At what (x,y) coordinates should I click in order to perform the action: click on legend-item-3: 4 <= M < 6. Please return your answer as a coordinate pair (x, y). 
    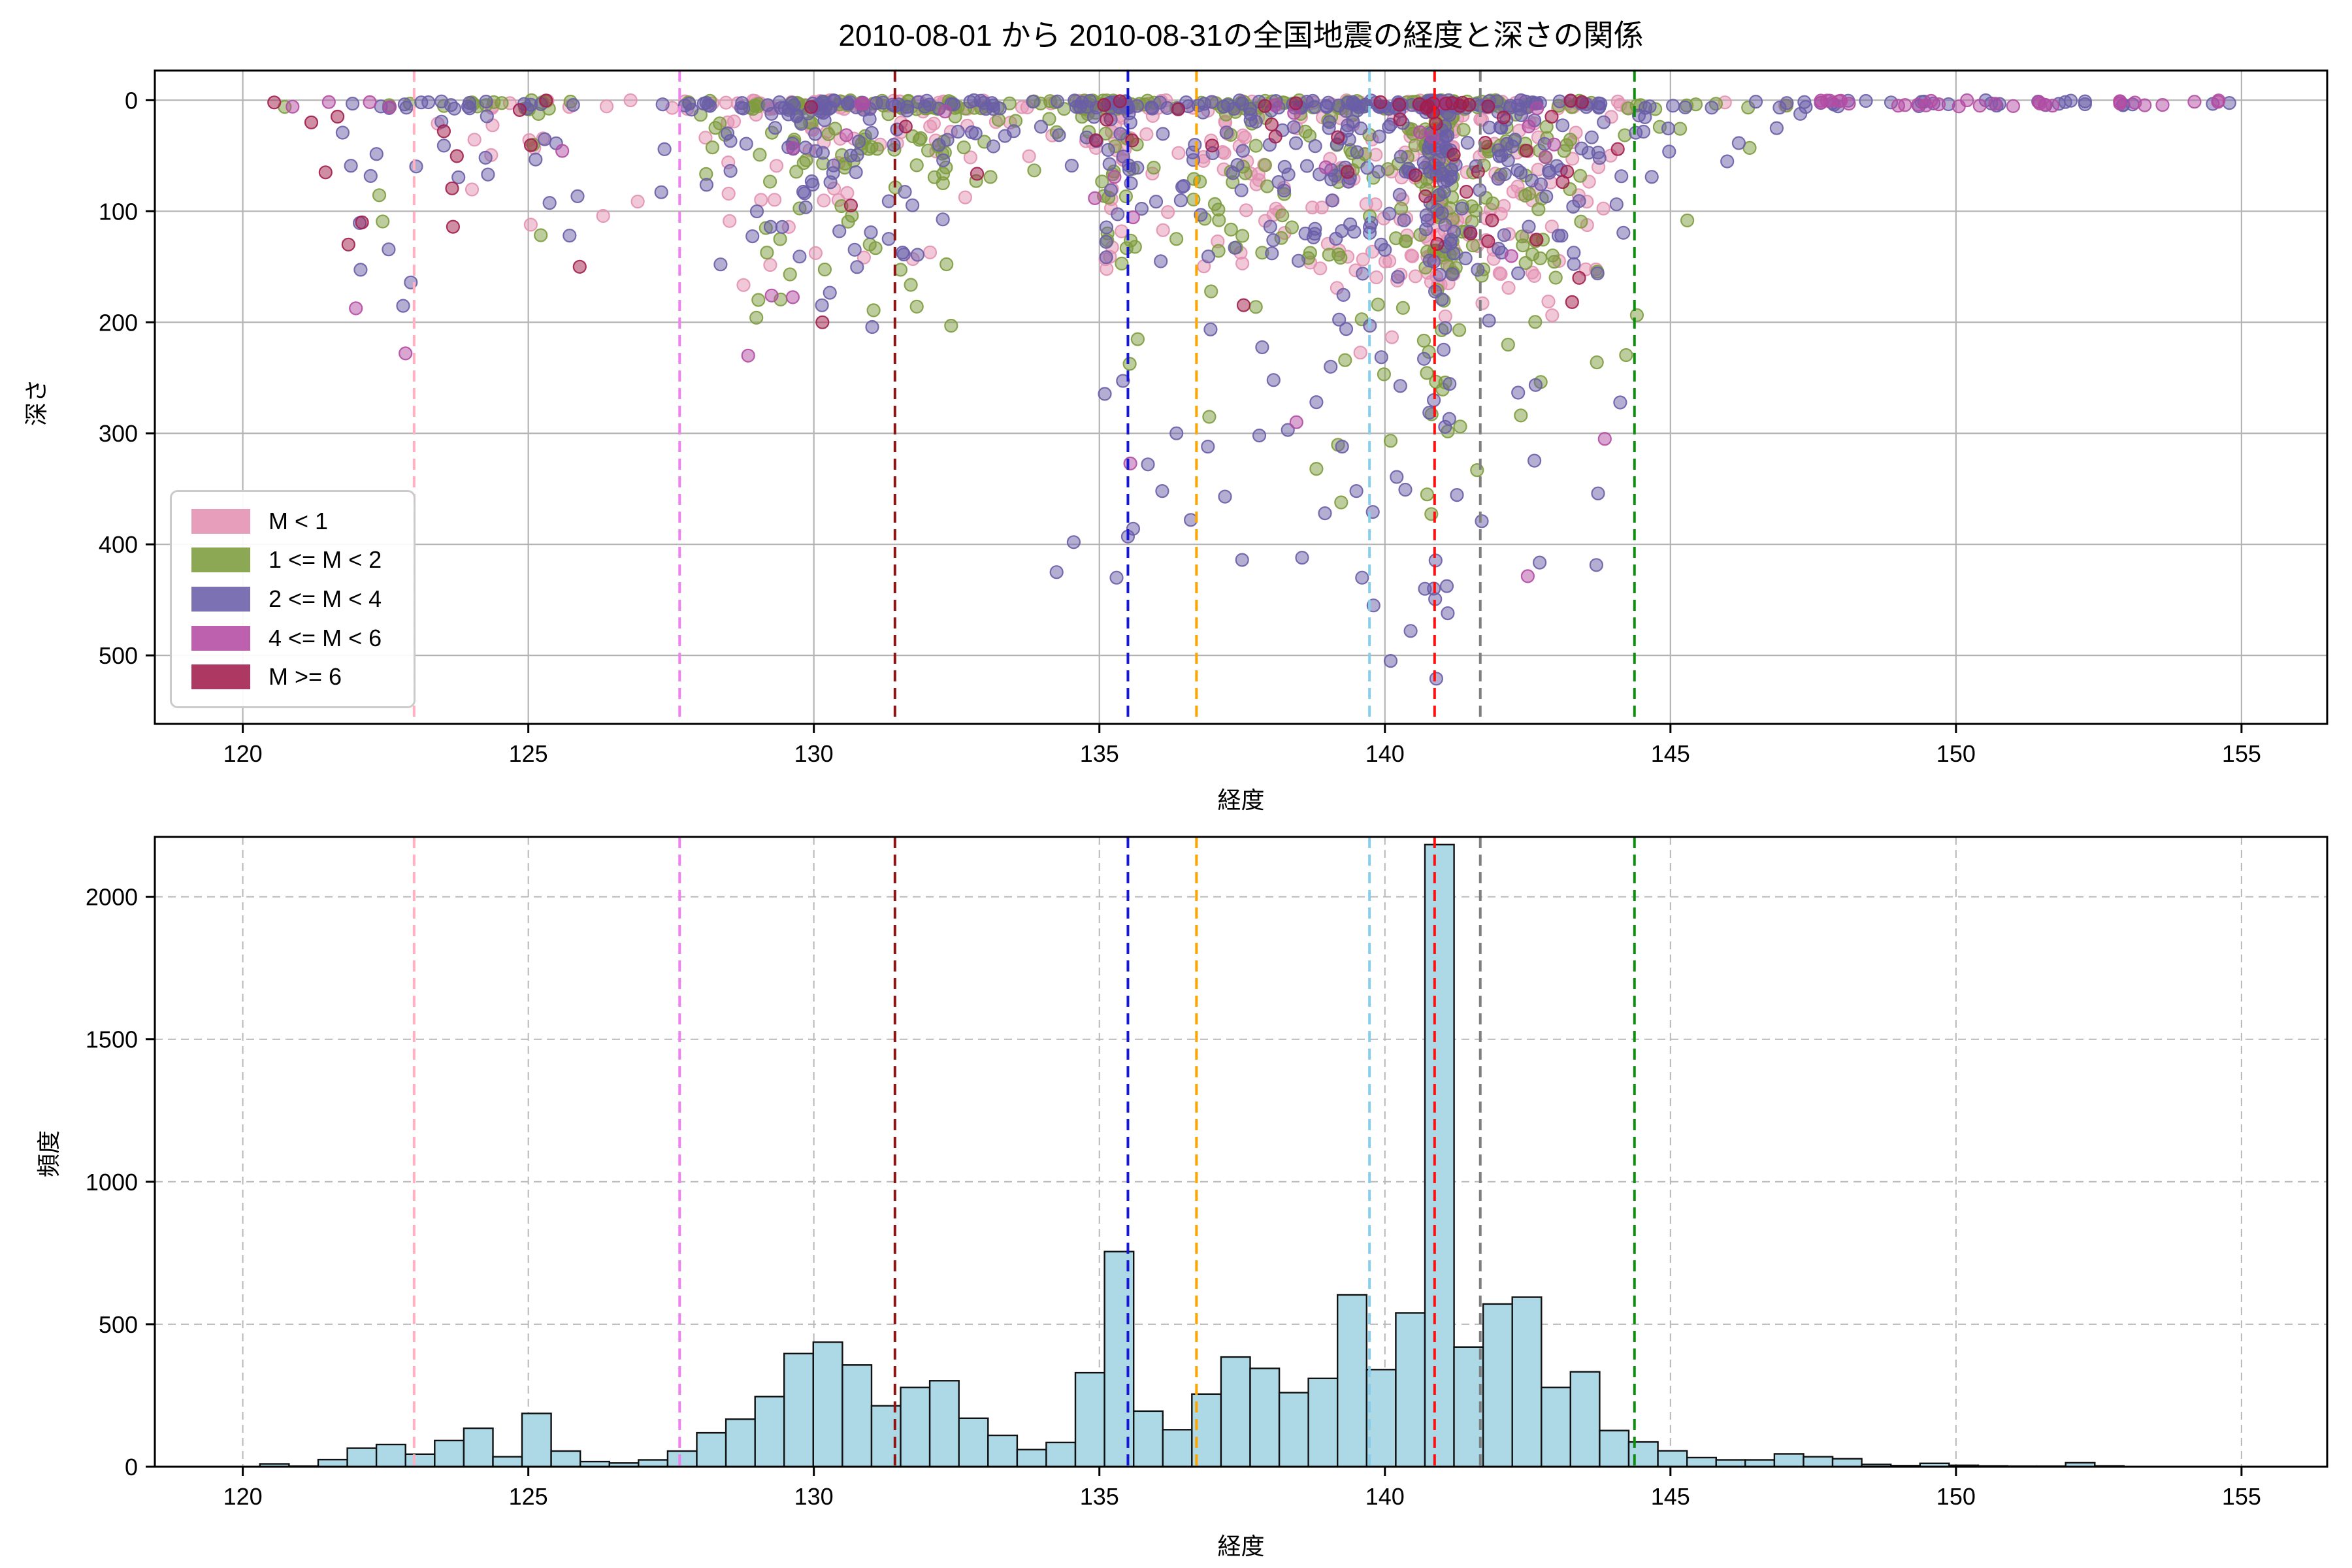
    Looking at the image, I should click on (293, 638).